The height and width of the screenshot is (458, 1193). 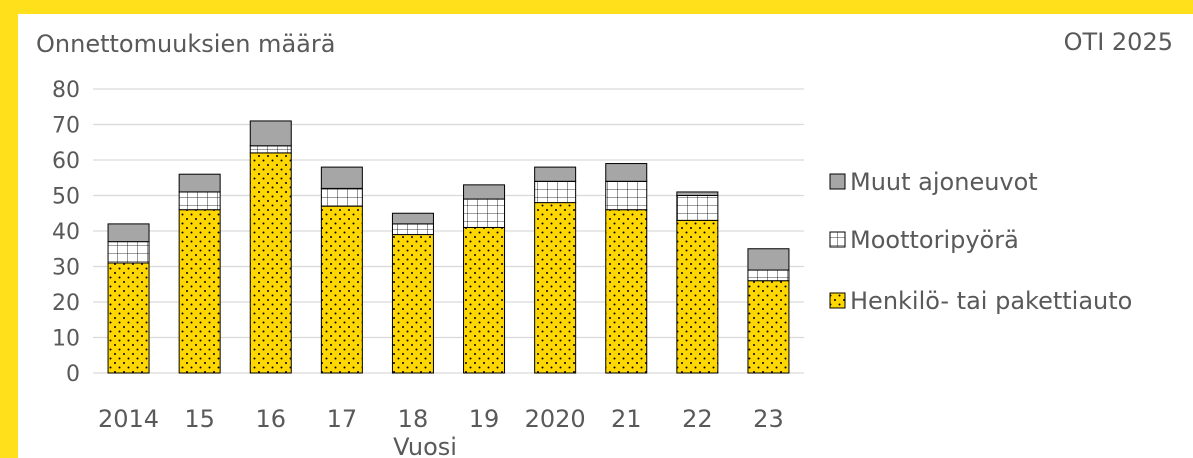 I want to click on source-label: OTI 2025, so click(x=1118, y=42).